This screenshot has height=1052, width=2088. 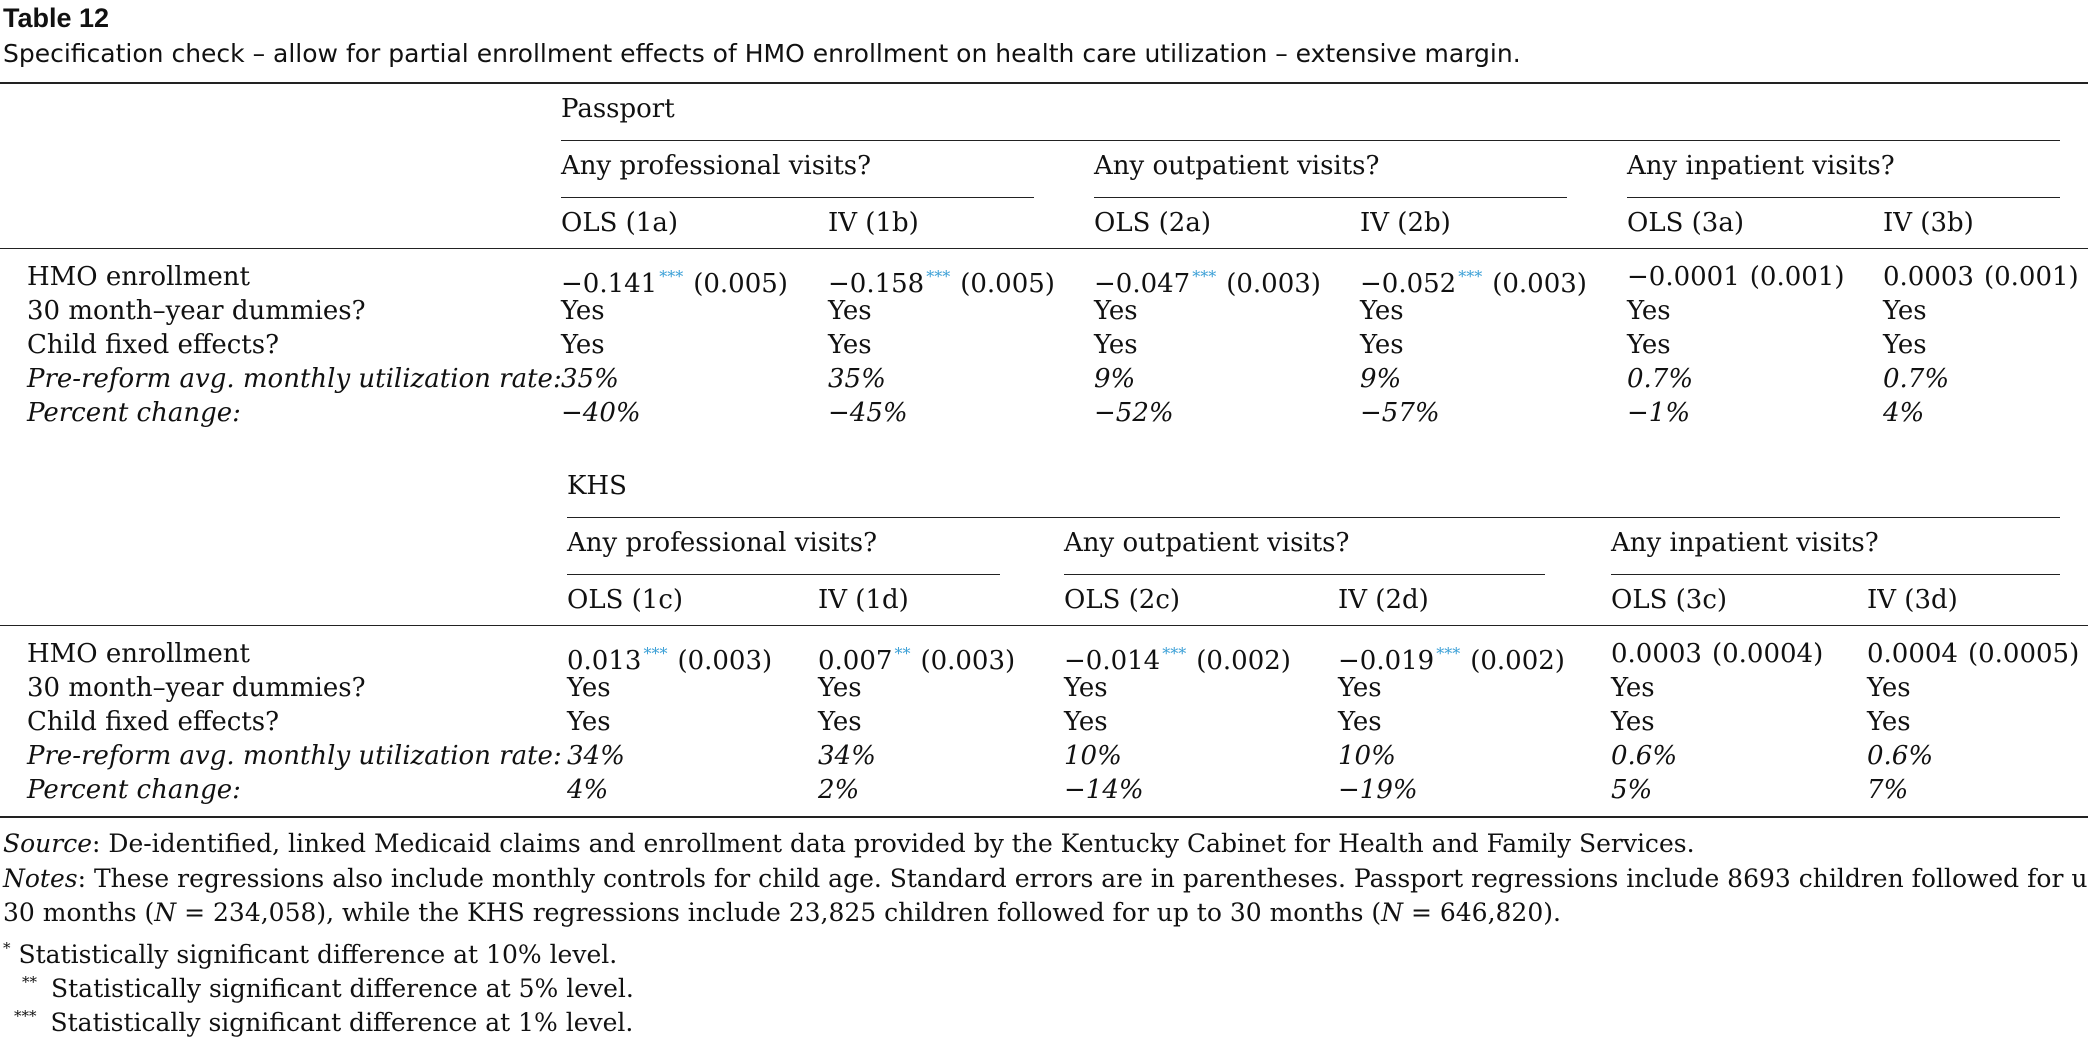 I want to click on column-header: OLS (2a), so click(x=1152, y=223).